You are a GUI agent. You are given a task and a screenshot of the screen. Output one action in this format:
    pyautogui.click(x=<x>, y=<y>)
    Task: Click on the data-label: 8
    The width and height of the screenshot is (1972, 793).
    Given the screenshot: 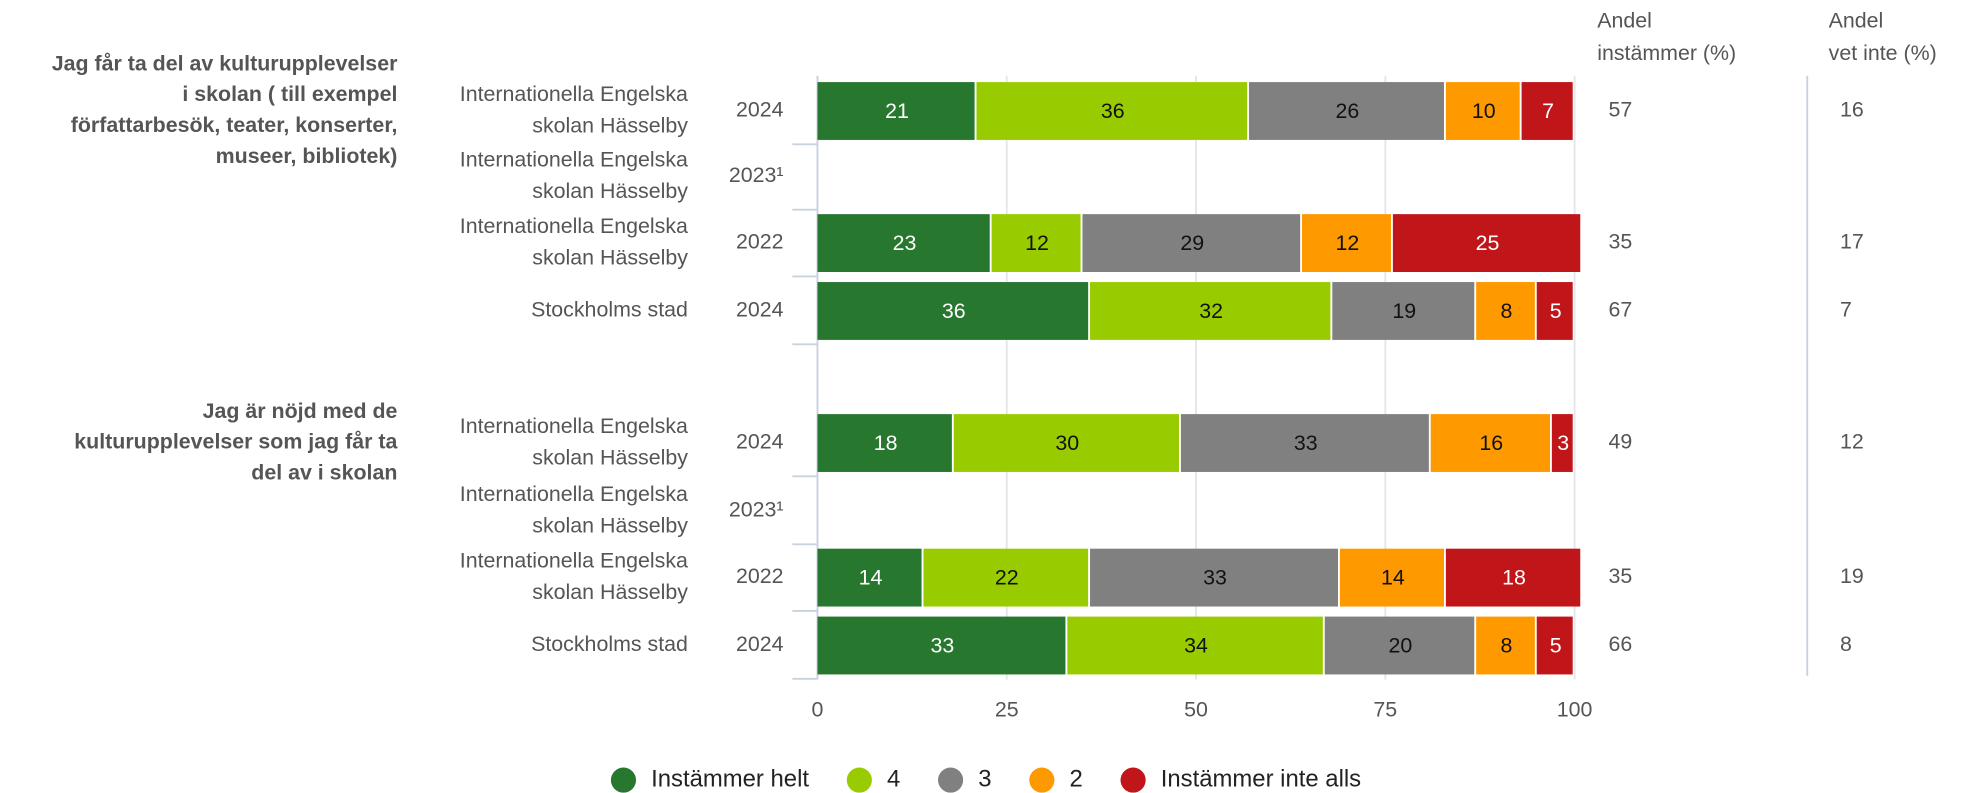 What is the action you would take?
    pyautogui.click(x=1506, y=645)
    